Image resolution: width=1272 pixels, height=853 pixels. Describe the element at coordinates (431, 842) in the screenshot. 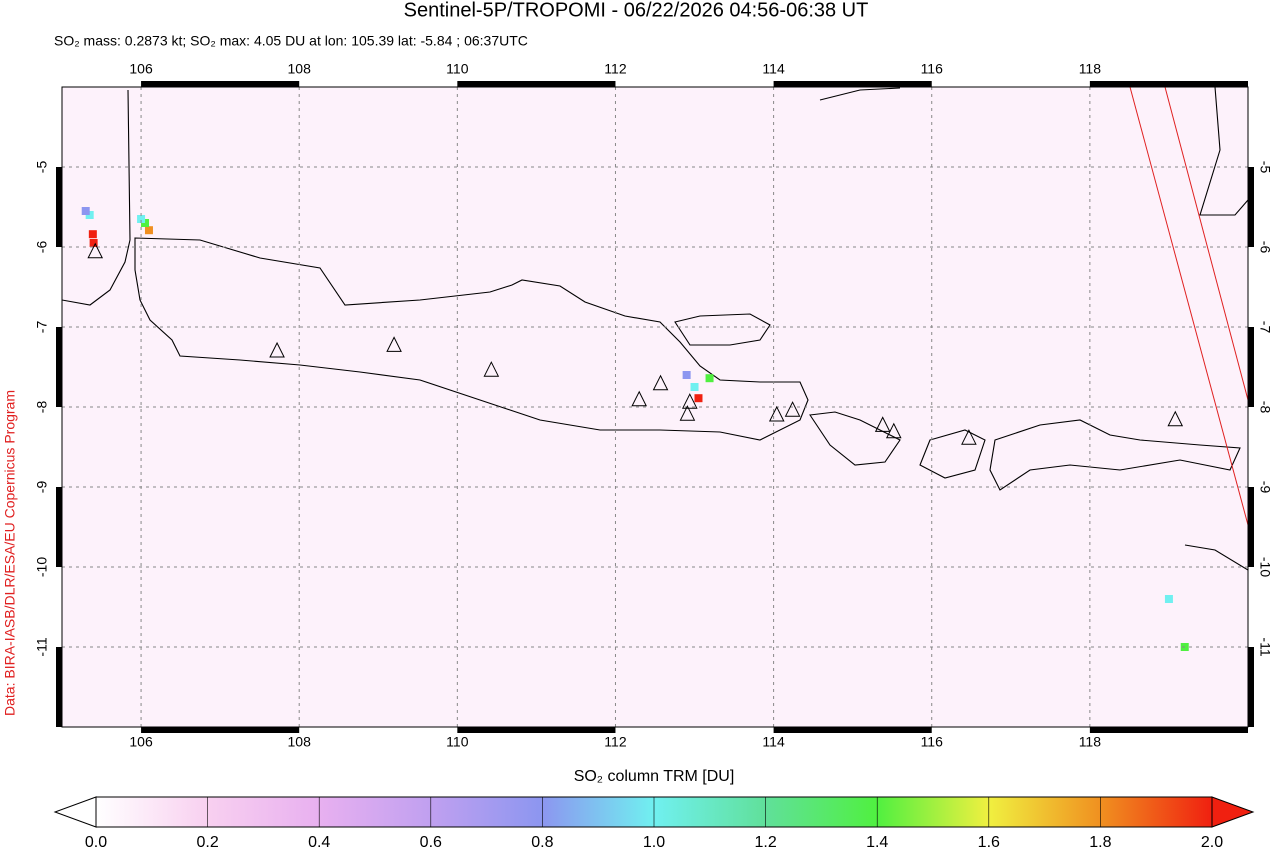

I see `colorbar-tick-label: 0.6` at that location.